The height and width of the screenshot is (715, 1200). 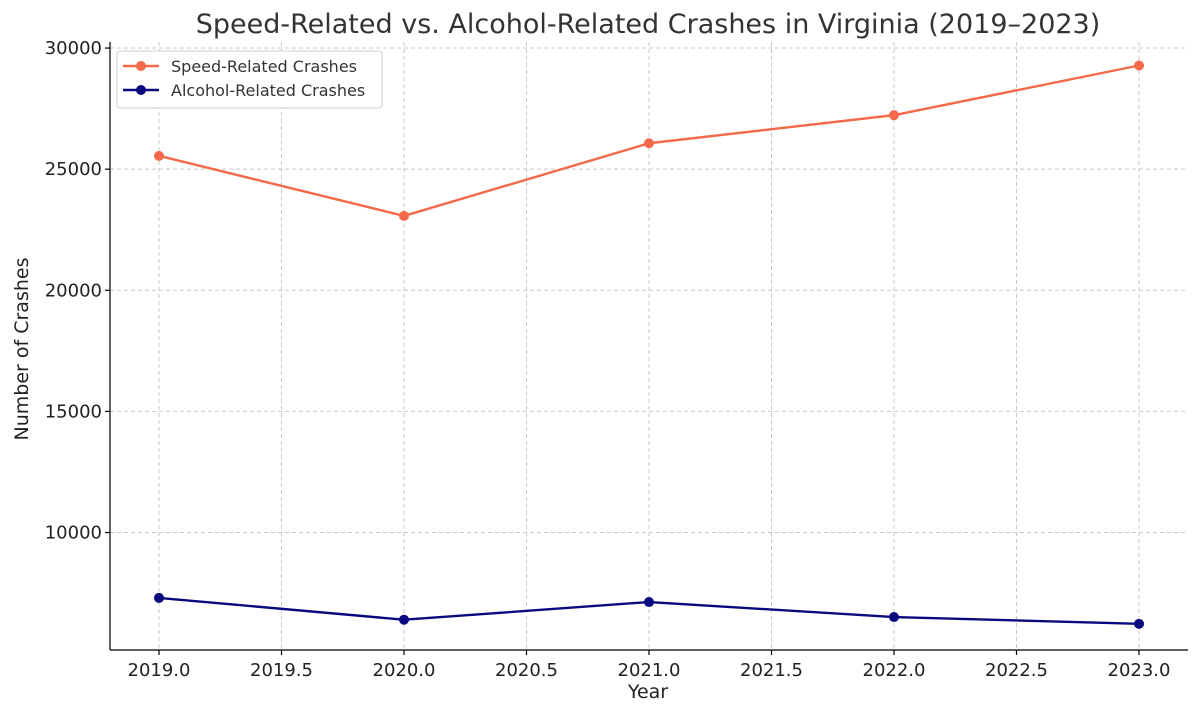 I want to click on x-tick-label: 2020.0, so click(x=404, y=670).